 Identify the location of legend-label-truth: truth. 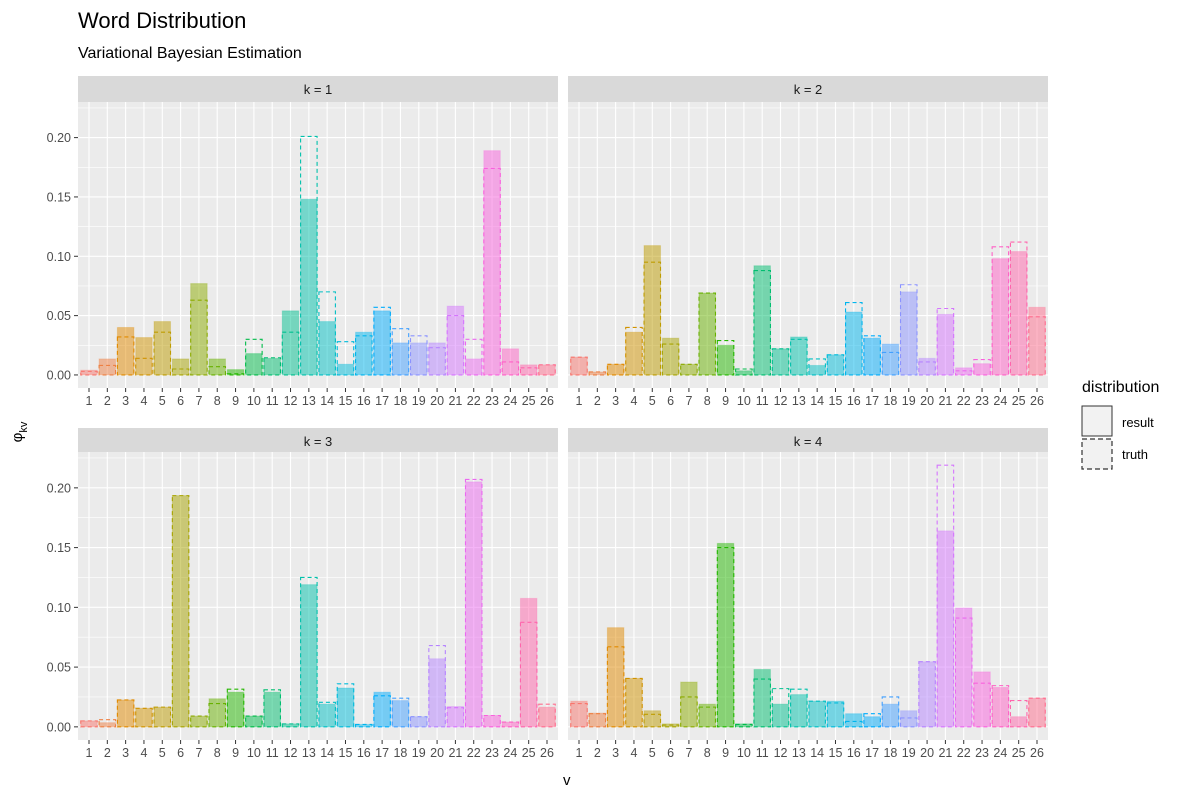
(1135, 454).